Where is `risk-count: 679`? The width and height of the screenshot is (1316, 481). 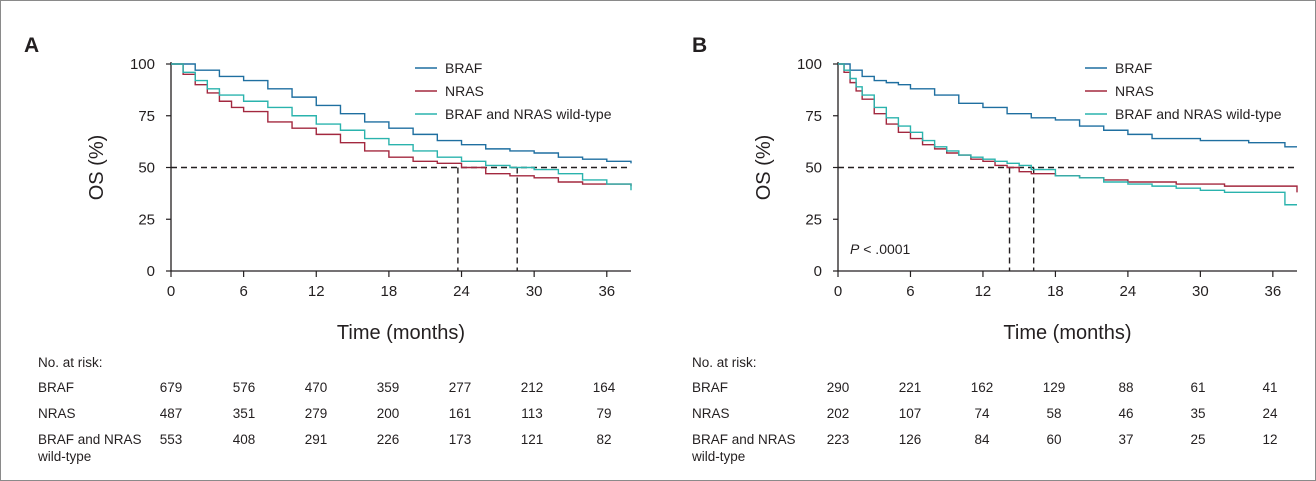 risk-count: 679 is located at coordinates (171, 387).